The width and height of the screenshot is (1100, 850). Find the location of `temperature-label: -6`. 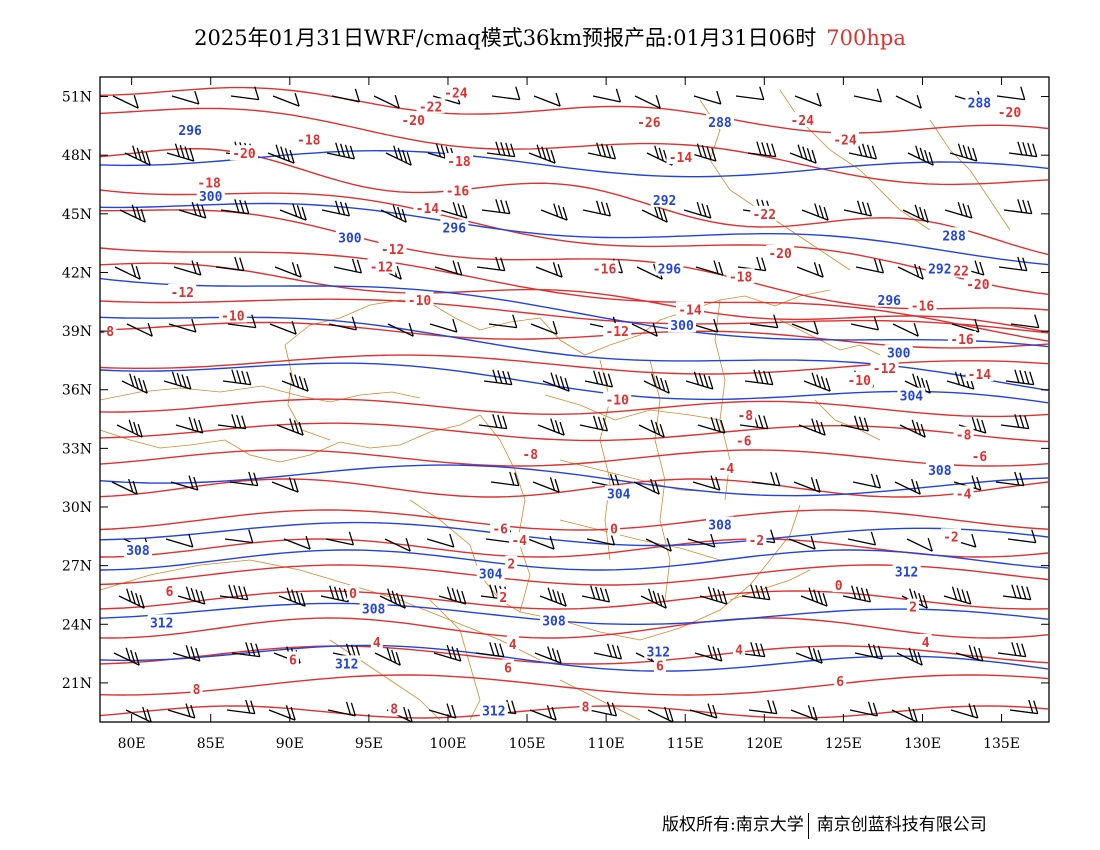

temperature-label: -6 is located at coordinates (744, 442).